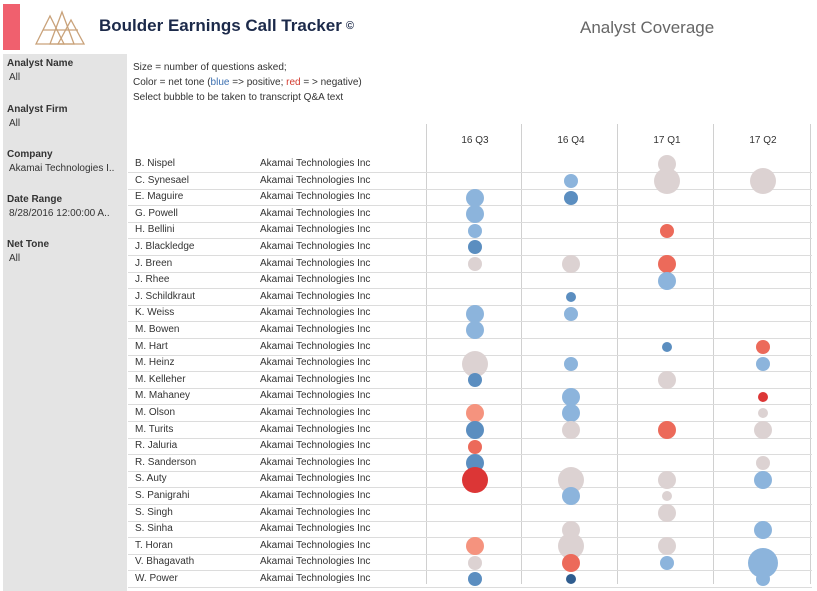 This screenshot has height=591, width=817. Describe the element at coordinates (66, 161) in the screenshot. I see `filter-company: Company Akamai Technologies I..` at that location.